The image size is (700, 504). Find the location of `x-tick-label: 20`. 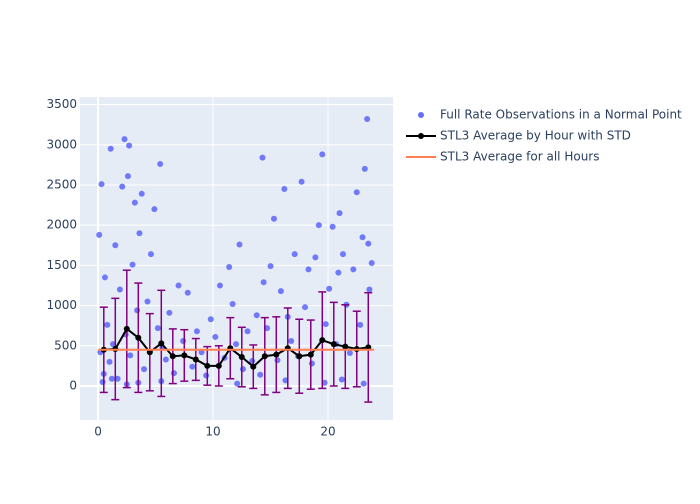

x-tick-label: 20 is located at coordinates (327, 432).